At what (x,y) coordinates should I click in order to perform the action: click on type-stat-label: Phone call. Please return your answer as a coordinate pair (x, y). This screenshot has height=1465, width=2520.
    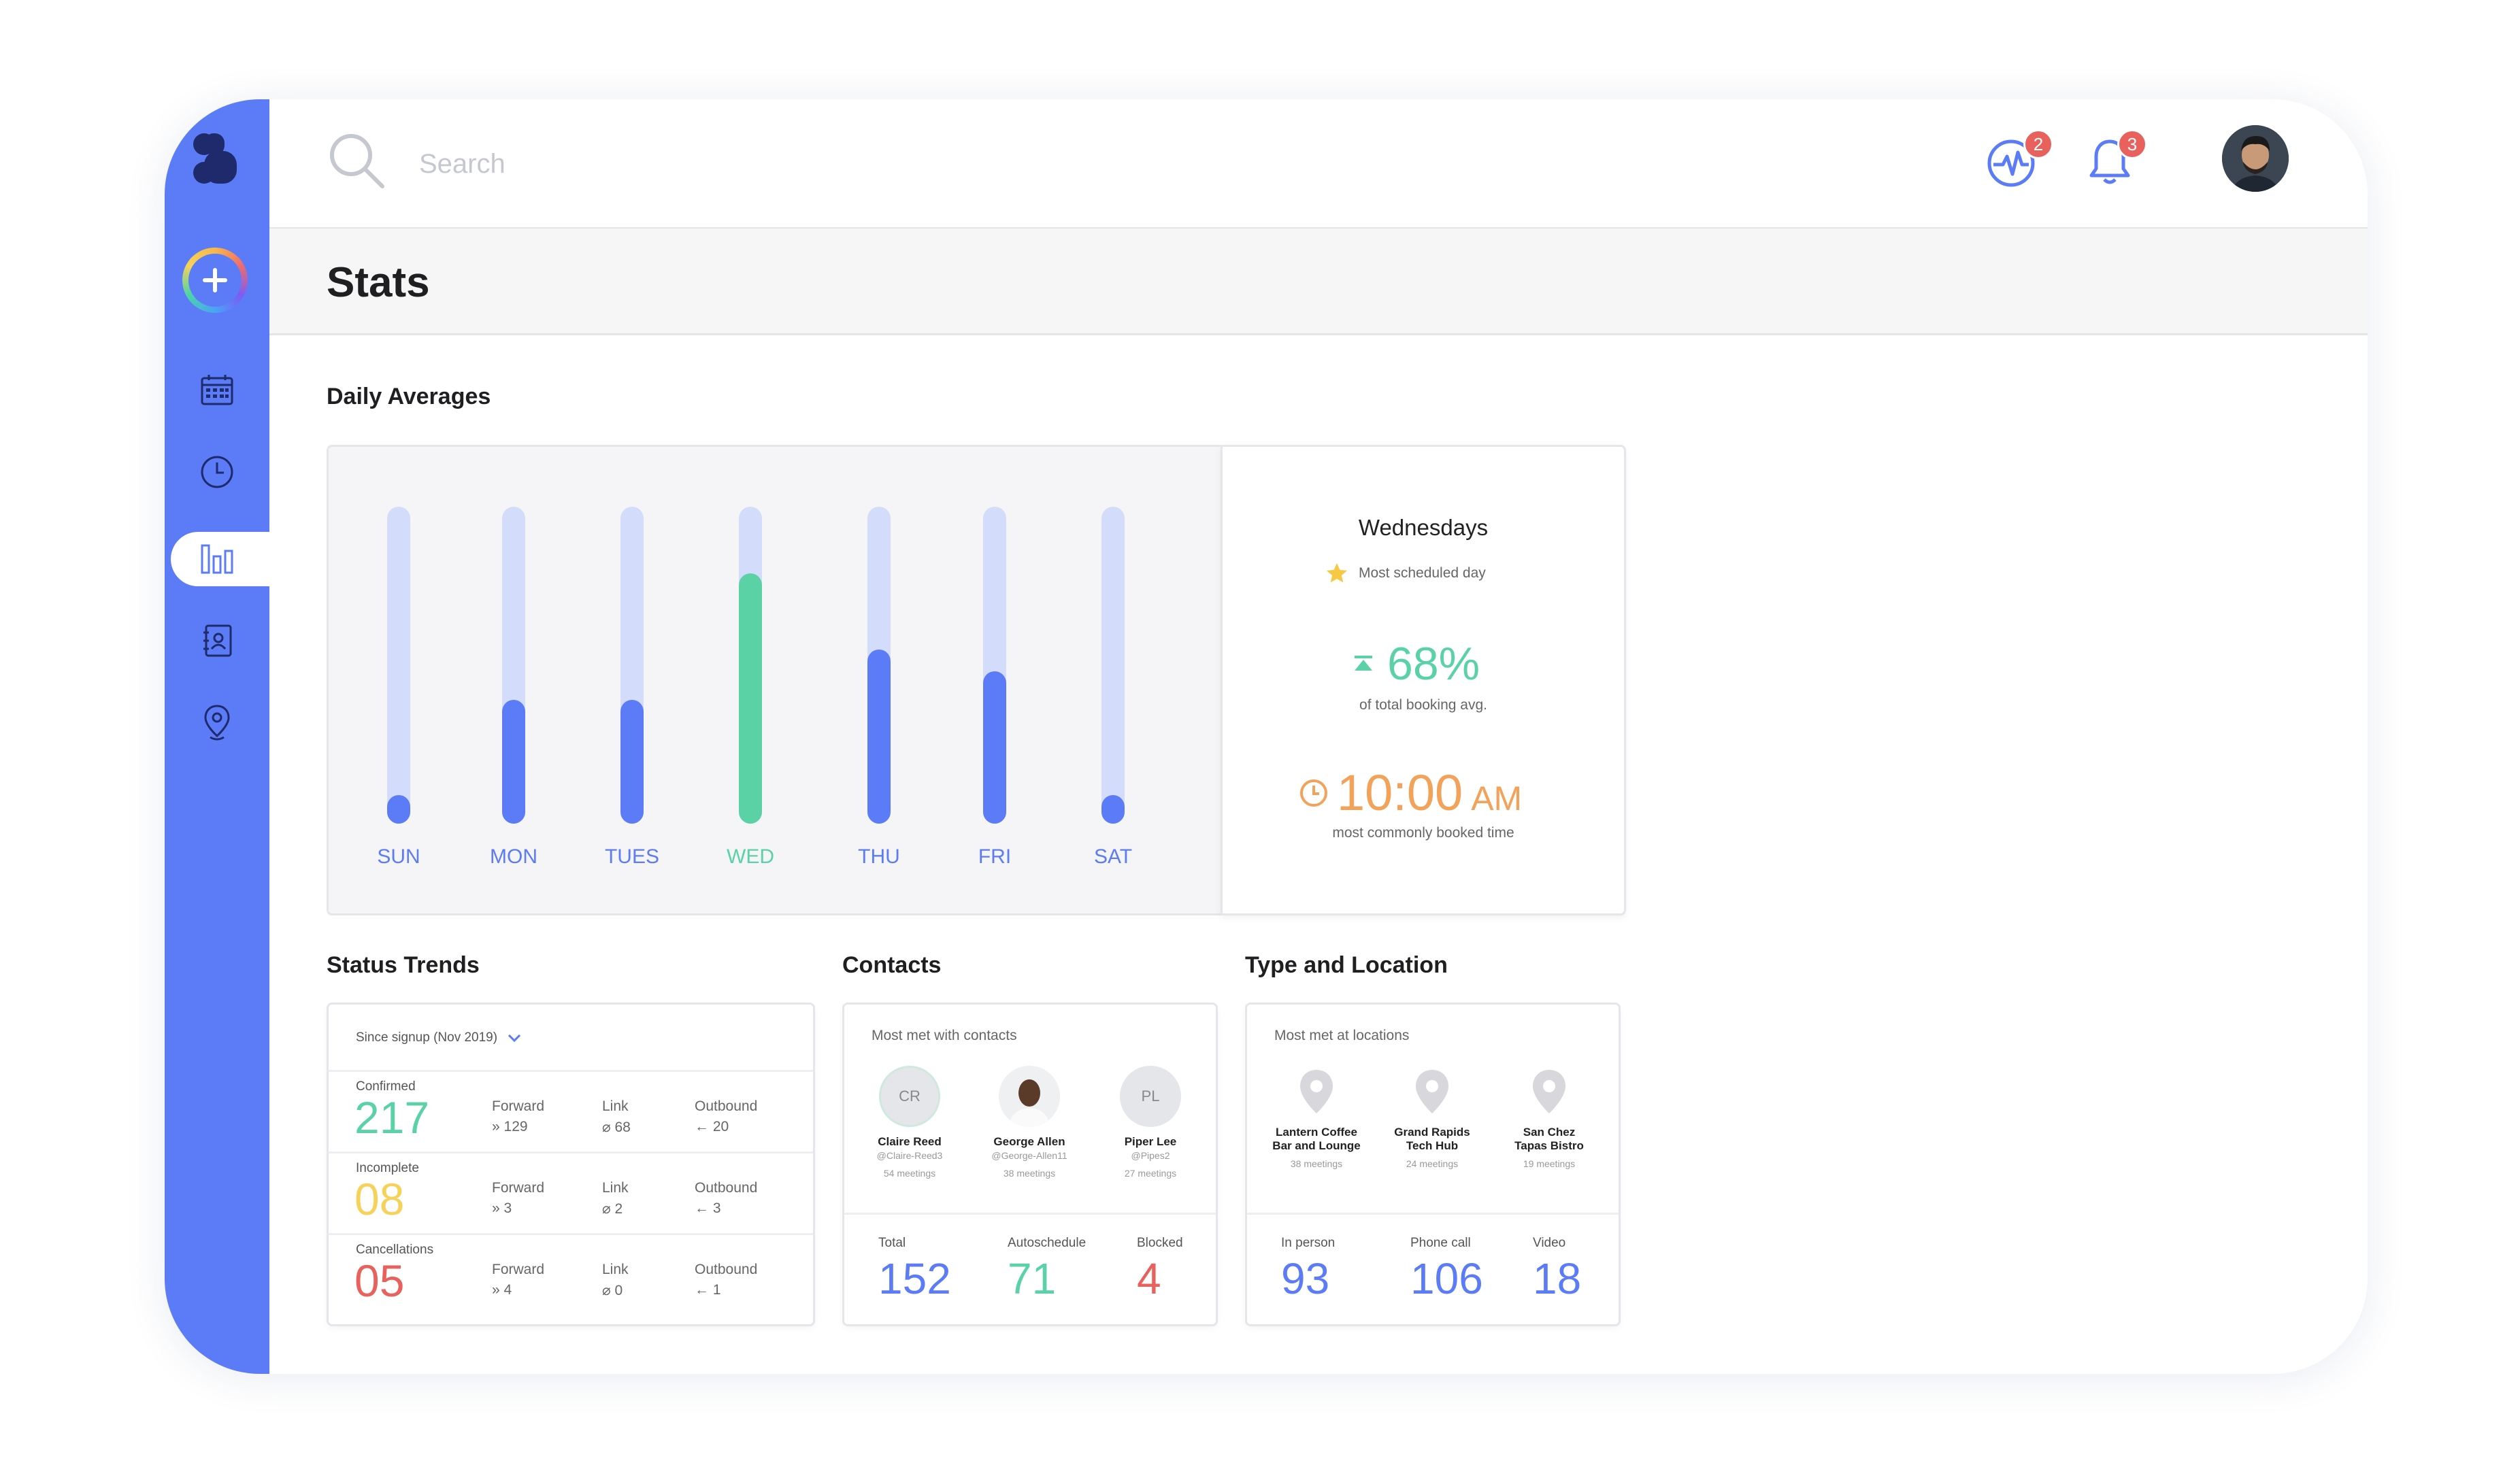
    Looking at the image, I should click on (1440, 1243).